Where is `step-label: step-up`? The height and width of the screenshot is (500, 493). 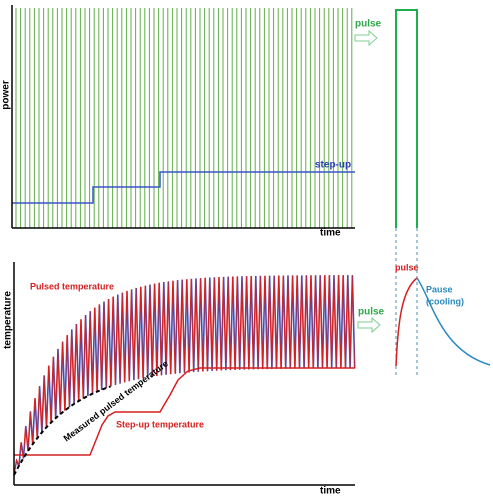
step-label: step-up is located at coordinates (333, 165).